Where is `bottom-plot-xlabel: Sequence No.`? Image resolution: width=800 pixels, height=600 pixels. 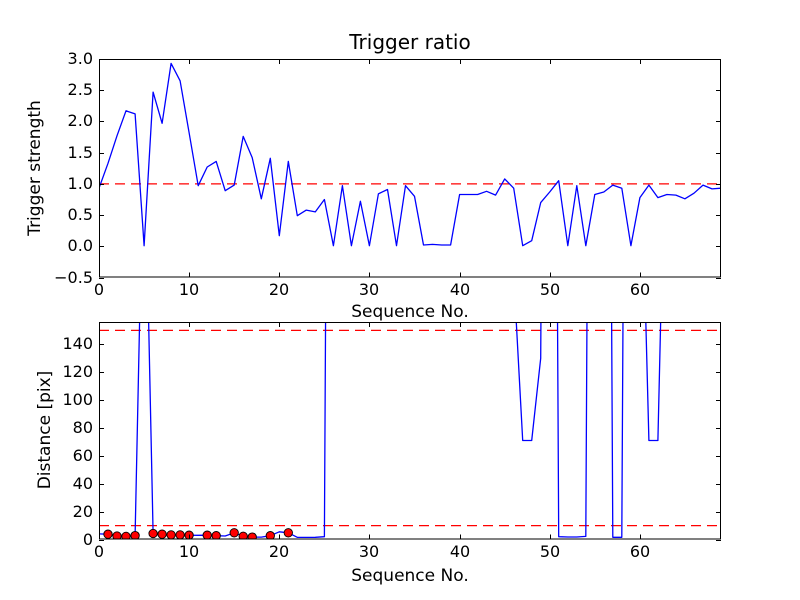
bottom-plot-xlabel: Sequence No. is located at coordinates (410, 576).